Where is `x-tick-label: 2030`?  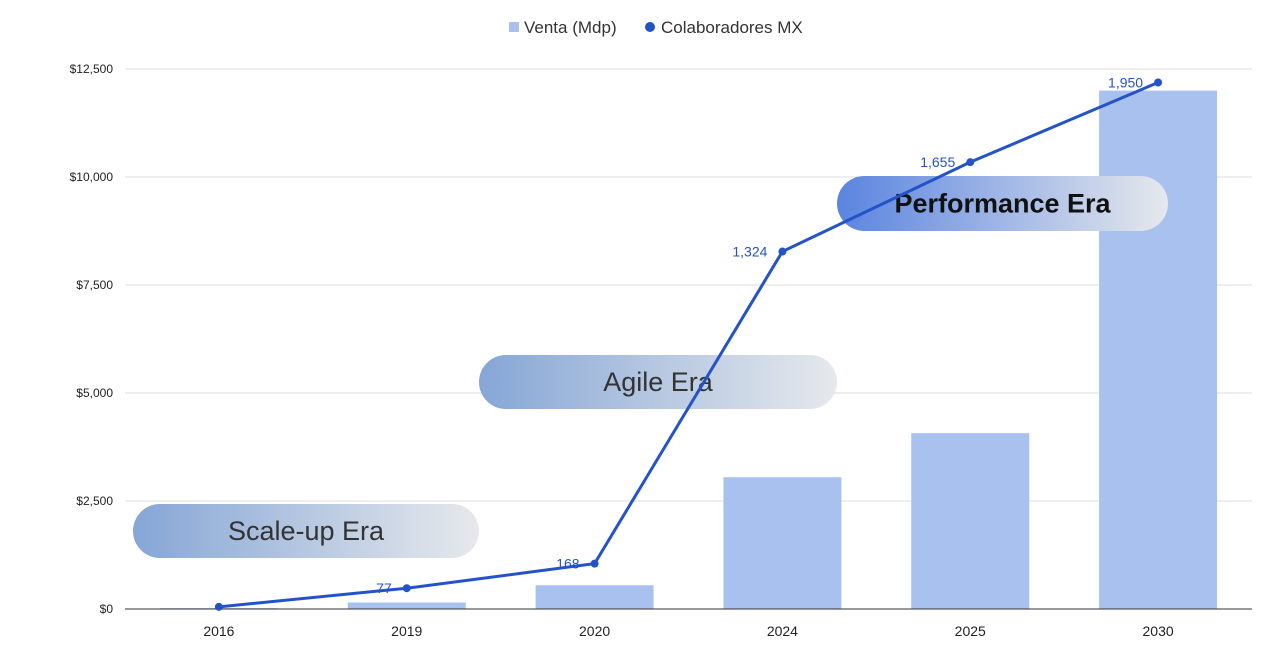 x-tick-label: 2030 is located at coordinates (1158, 631).